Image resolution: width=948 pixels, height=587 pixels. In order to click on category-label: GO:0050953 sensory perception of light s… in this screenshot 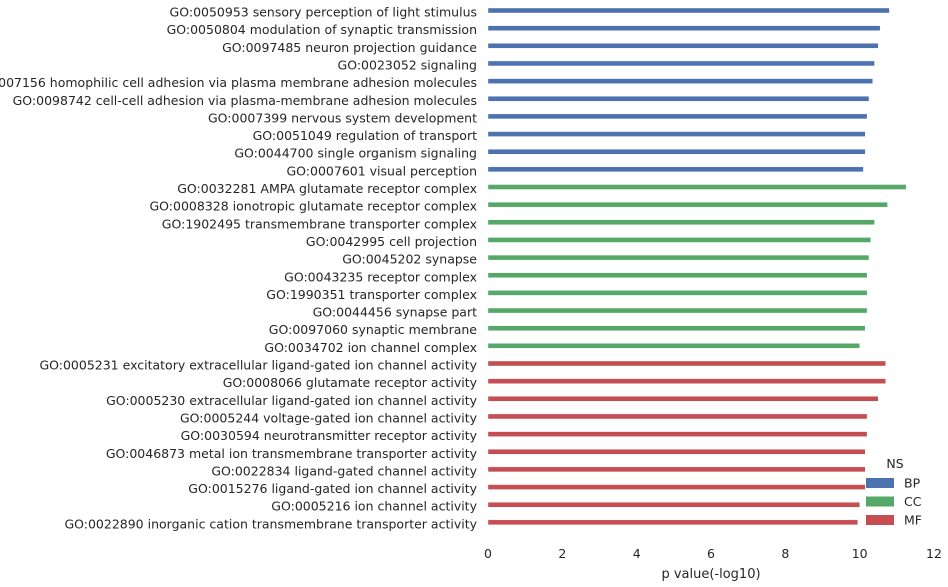, I will do `click(323, 12)`.